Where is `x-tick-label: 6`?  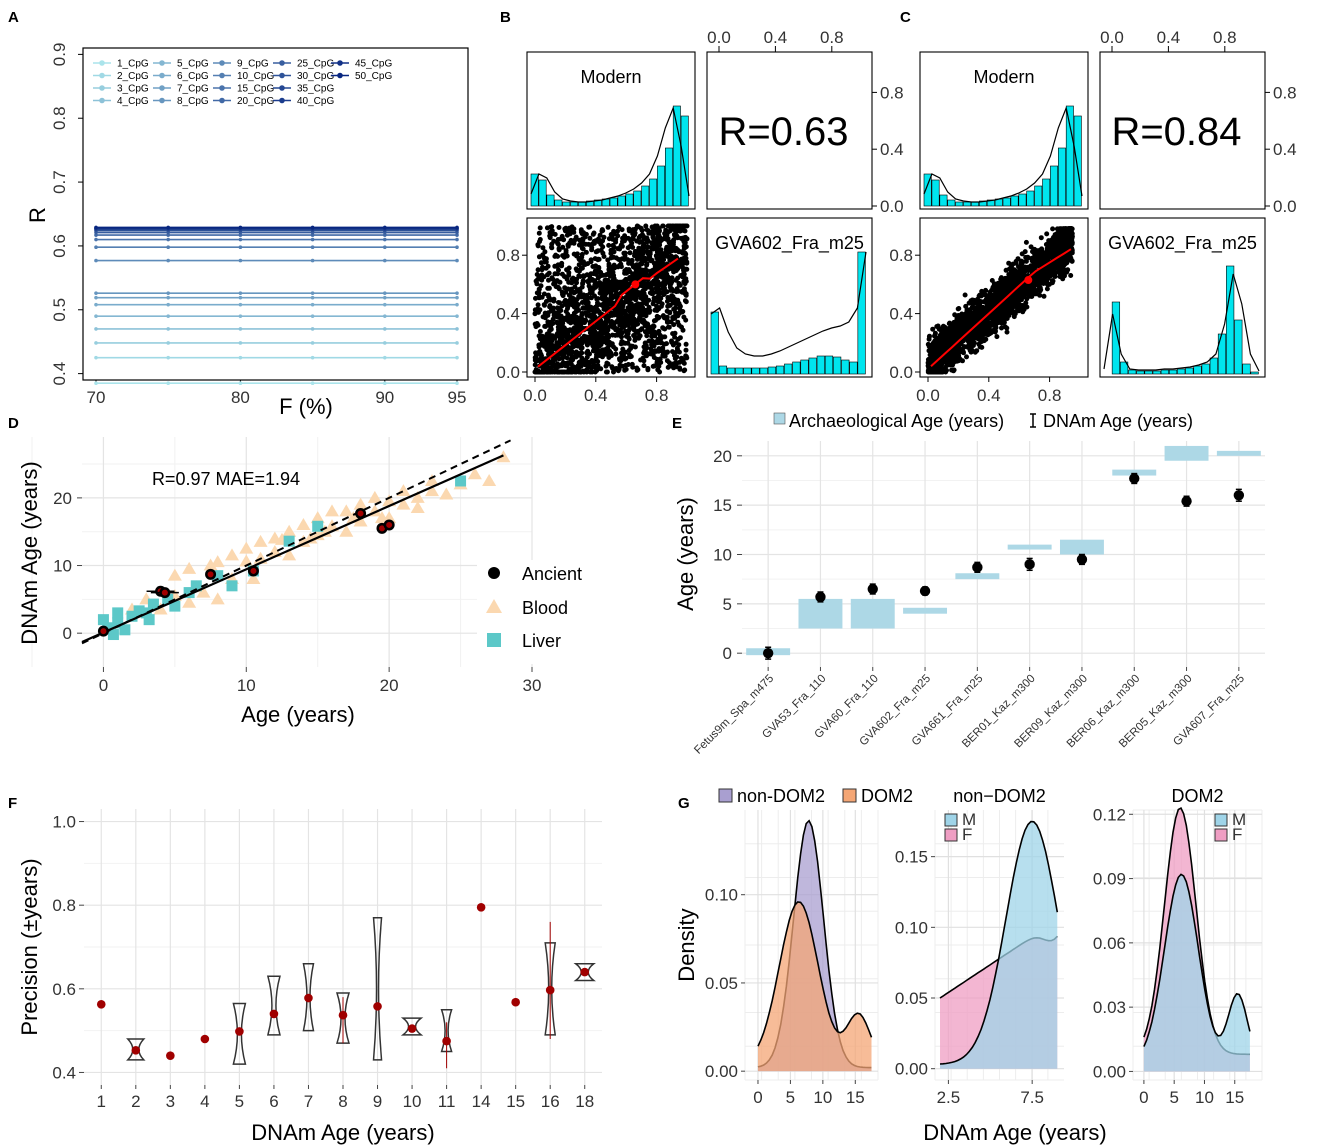 x-tick-label: 6 is located at coordinates (273, 1101).